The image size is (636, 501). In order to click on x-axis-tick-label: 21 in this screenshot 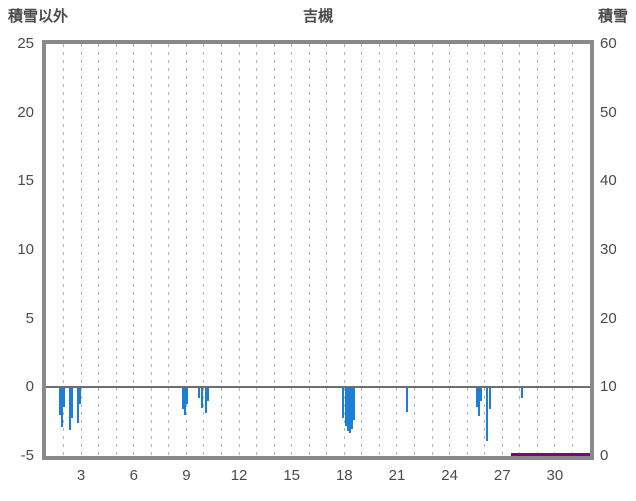, I will do `click(397, 475)`.